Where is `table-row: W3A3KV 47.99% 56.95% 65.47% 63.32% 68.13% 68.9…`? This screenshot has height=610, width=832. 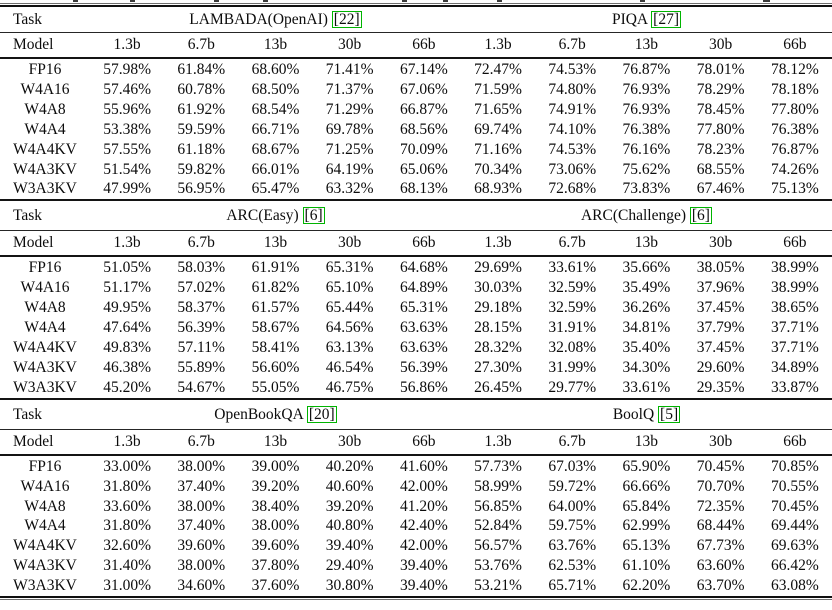 table-row: W3A3KV 47.99% 56.95% 65.47% 63.32% 68.13% 68.9… is located at coordinates (416, 189).